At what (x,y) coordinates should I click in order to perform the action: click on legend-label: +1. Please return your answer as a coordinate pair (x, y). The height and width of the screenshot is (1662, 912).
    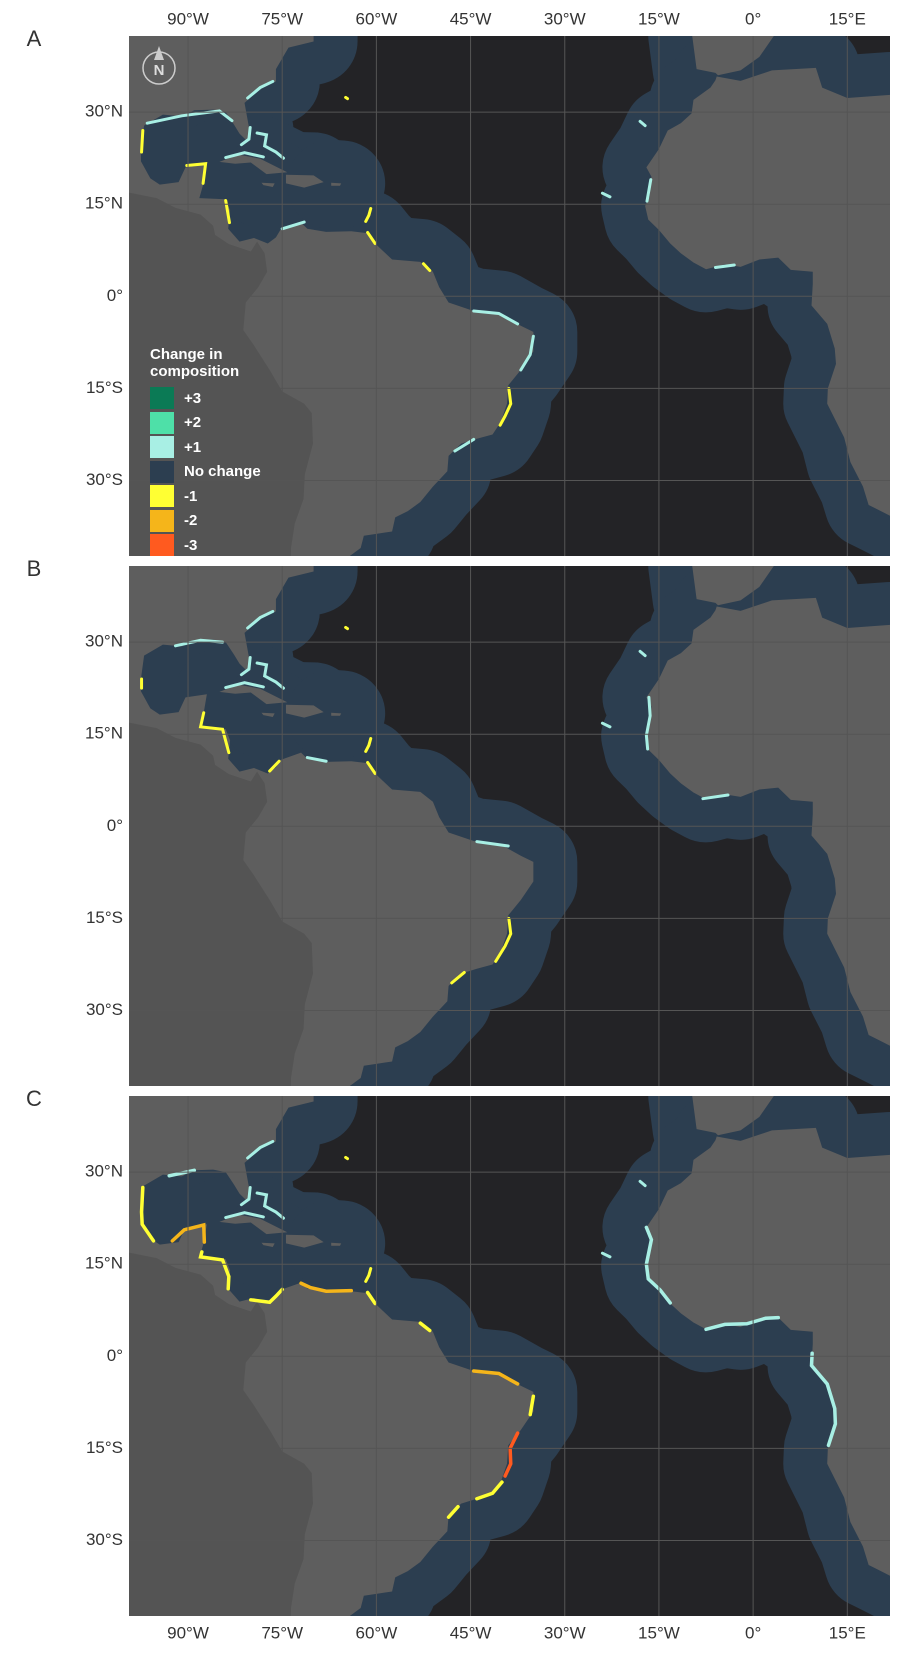
    Looking at the image, I should click on (193, 447).